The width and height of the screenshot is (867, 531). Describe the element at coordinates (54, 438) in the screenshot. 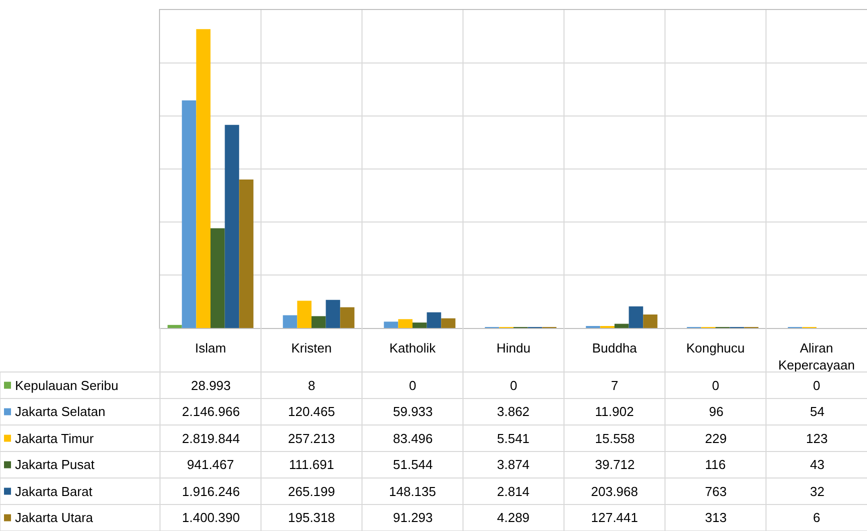

I see `legend-label: Jakarta Timur` at that location.